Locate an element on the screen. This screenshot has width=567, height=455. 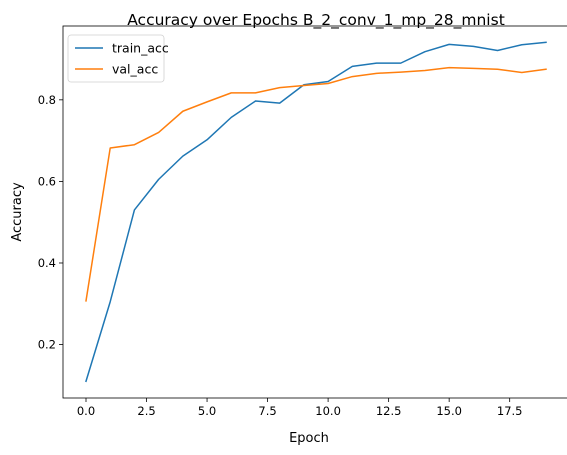
x-axis-ticks: 0.0 2.5 5.0 7.5 10.0 12.5 15.0 17.5 is located at coordinates (300, 408).